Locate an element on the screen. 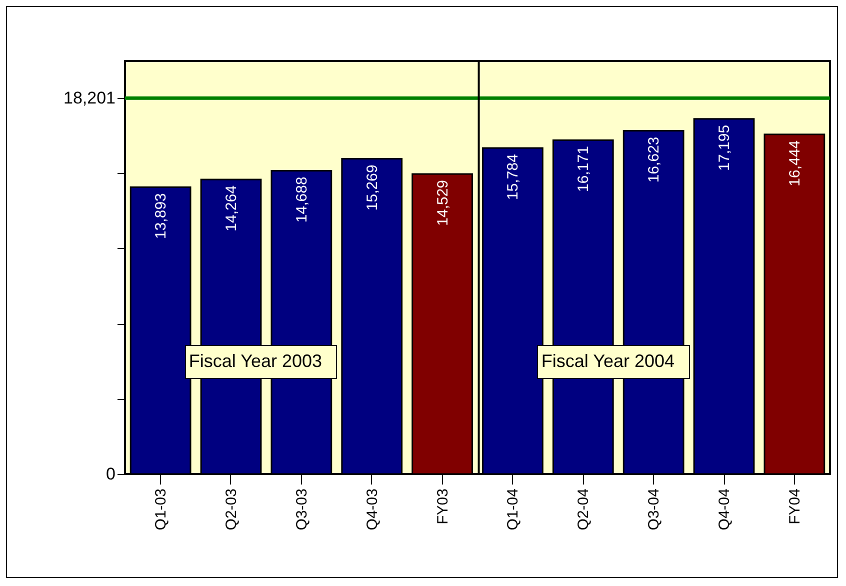 The height and width of the screenshot is (586, 846). data-label: 15,784 is located at coordinates (513, 177).